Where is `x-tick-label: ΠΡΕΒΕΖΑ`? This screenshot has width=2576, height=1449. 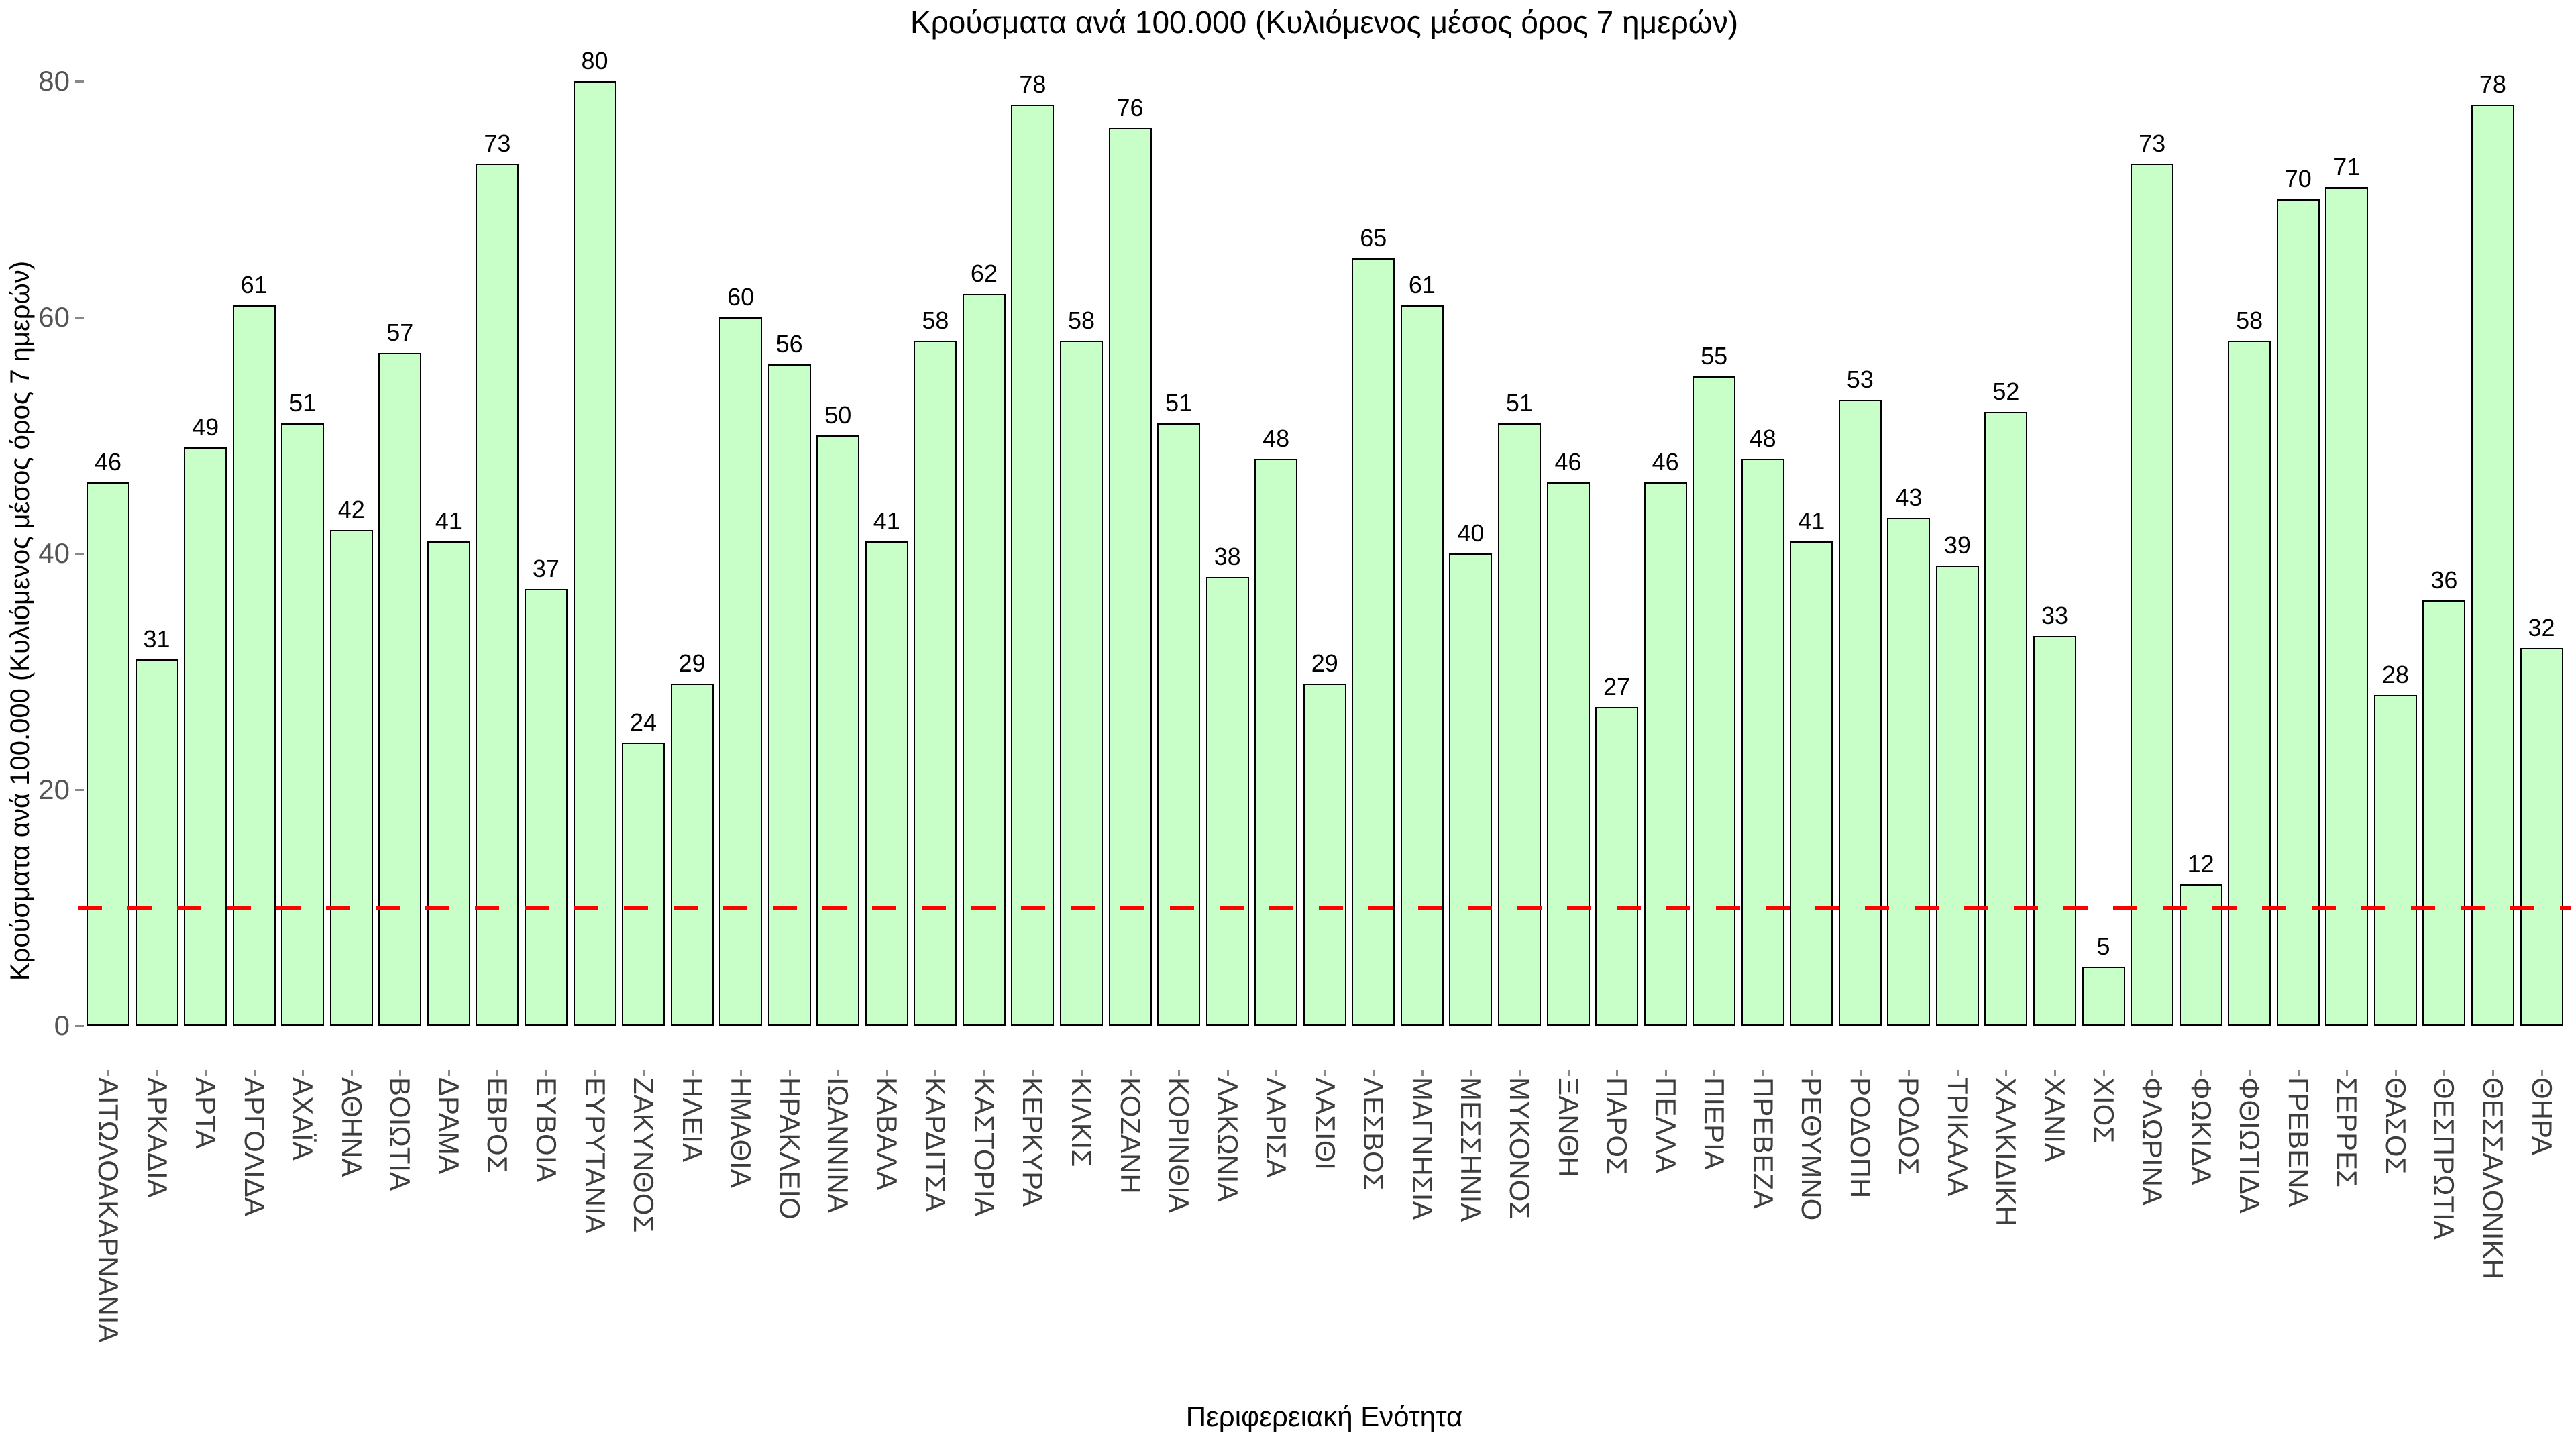 x-tick-label: ΠΡΕΒΕΖΑ is located at coordinates (1763, 1143).